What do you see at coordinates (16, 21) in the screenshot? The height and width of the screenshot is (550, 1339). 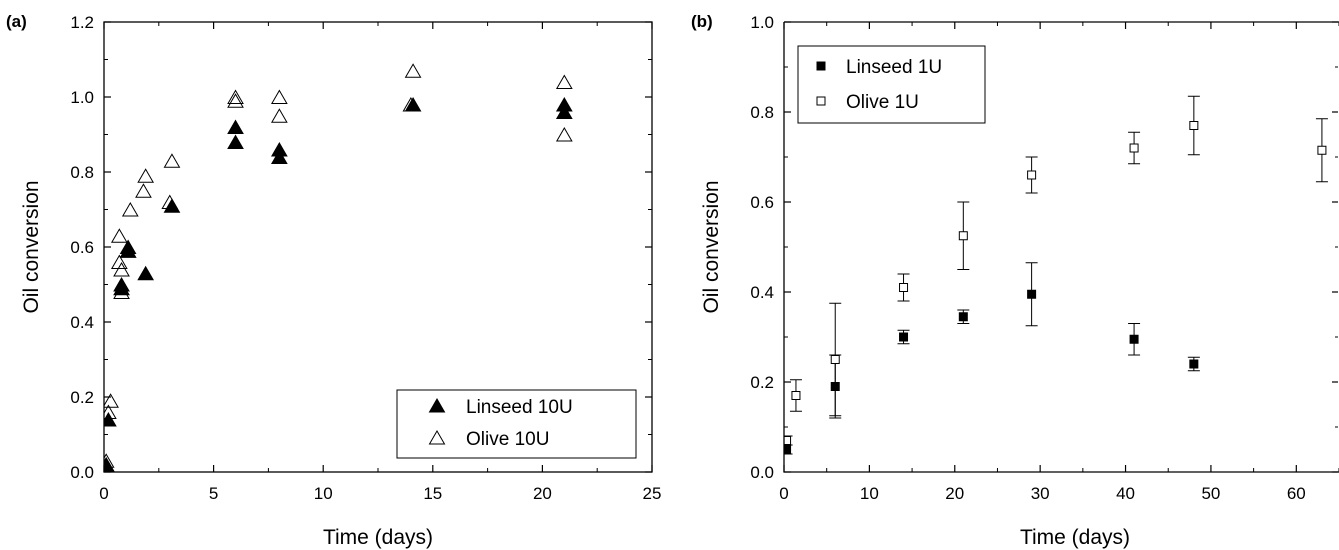 I see `panel-a-label: (a)` at bounding box center [16, 21].